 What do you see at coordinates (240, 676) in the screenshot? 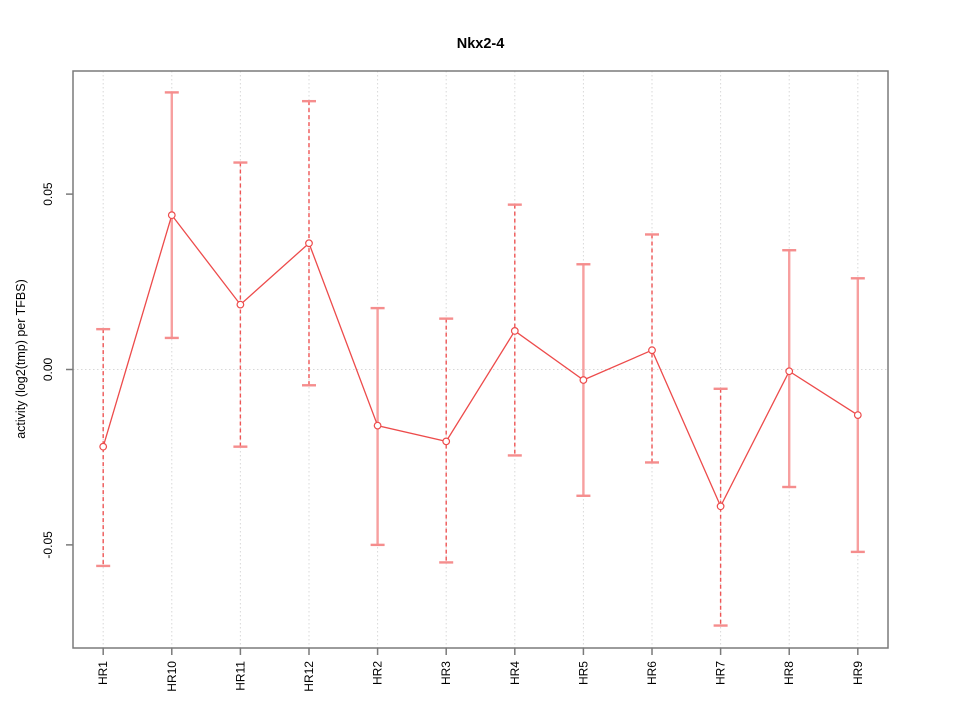
I see `x-tick-label: HR11` at bounding box center [240, 676].